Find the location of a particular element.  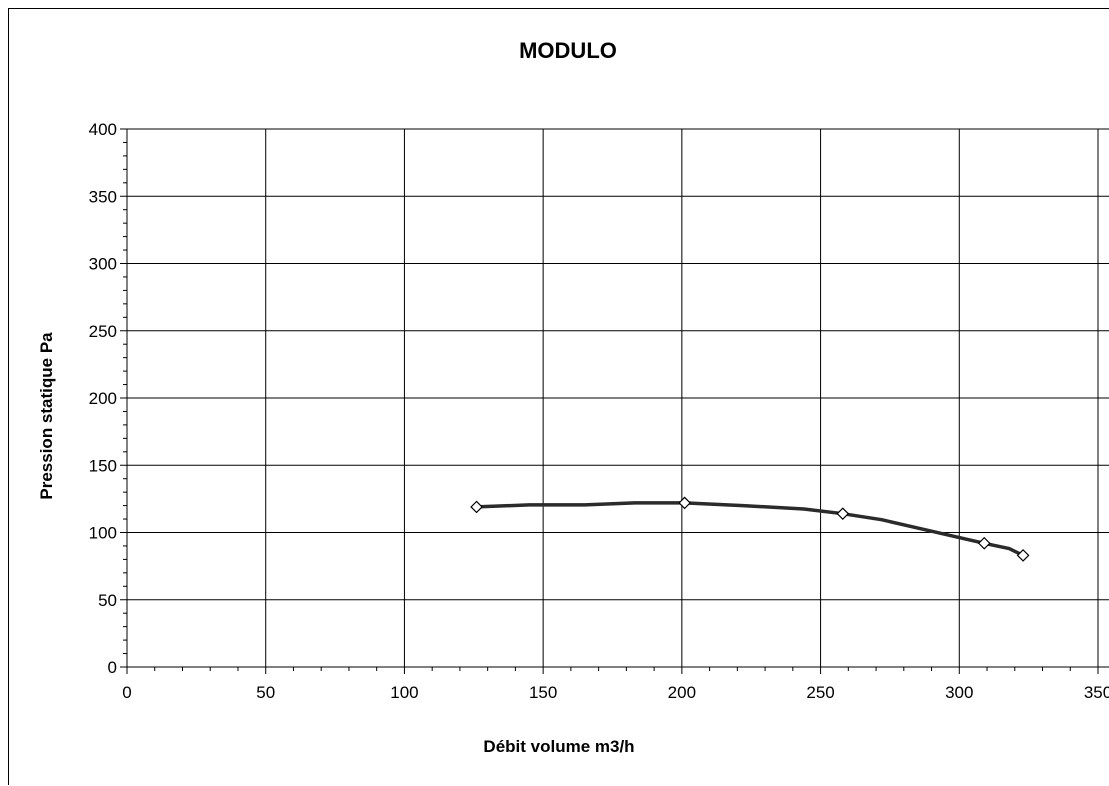

x-tick-label: 150 is located at coordinates (543, 692).